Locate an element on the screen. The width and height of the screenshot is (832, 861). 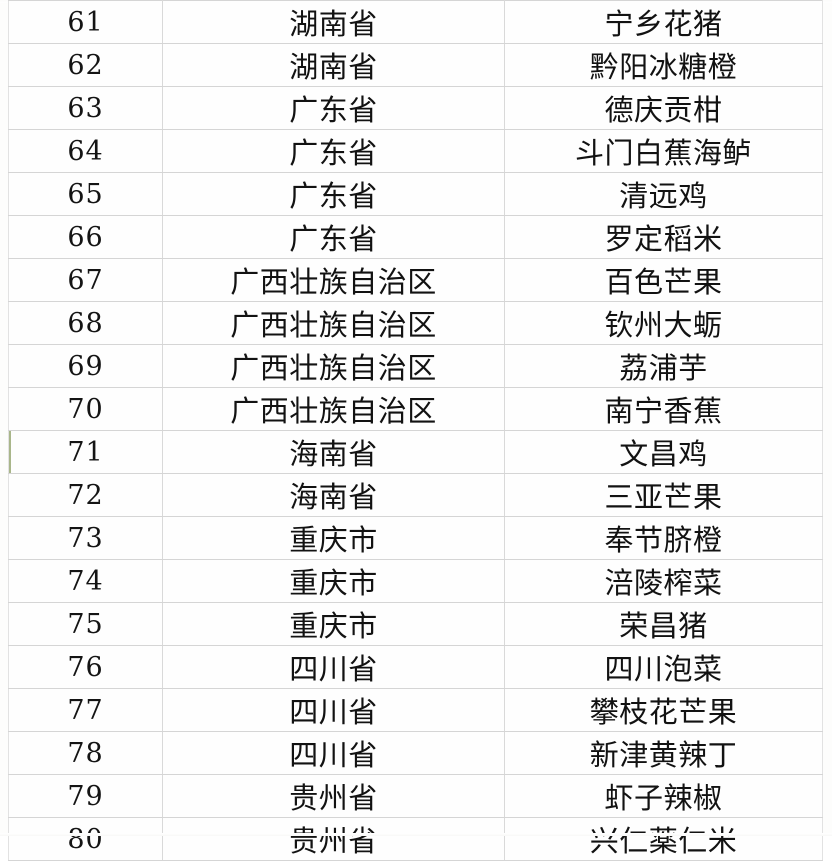
table-row: 69 广西壮族自治区 荔浦芋 is located at coordinates (415, 366).